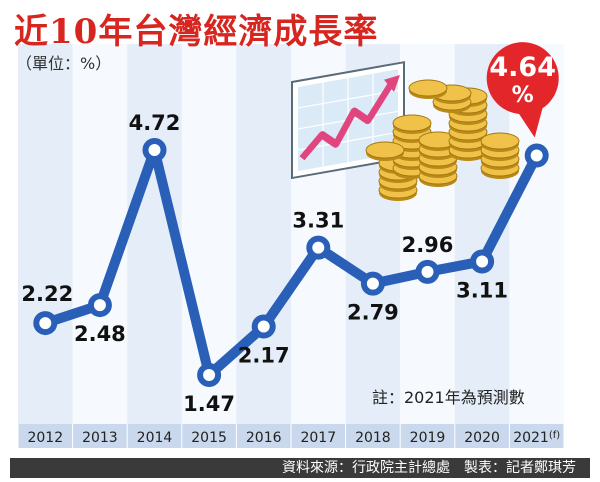 The width and height of the screenshot is (600, 482). I want to click on highlight-unit: %, so click(523, 95).